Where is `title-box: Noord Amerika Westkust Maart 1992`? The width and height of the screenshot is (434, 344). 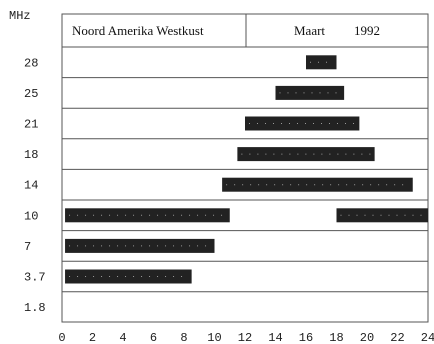 title-box: Noord Amerika Westkust Maart 1992 is located at coordinates (245, 30).